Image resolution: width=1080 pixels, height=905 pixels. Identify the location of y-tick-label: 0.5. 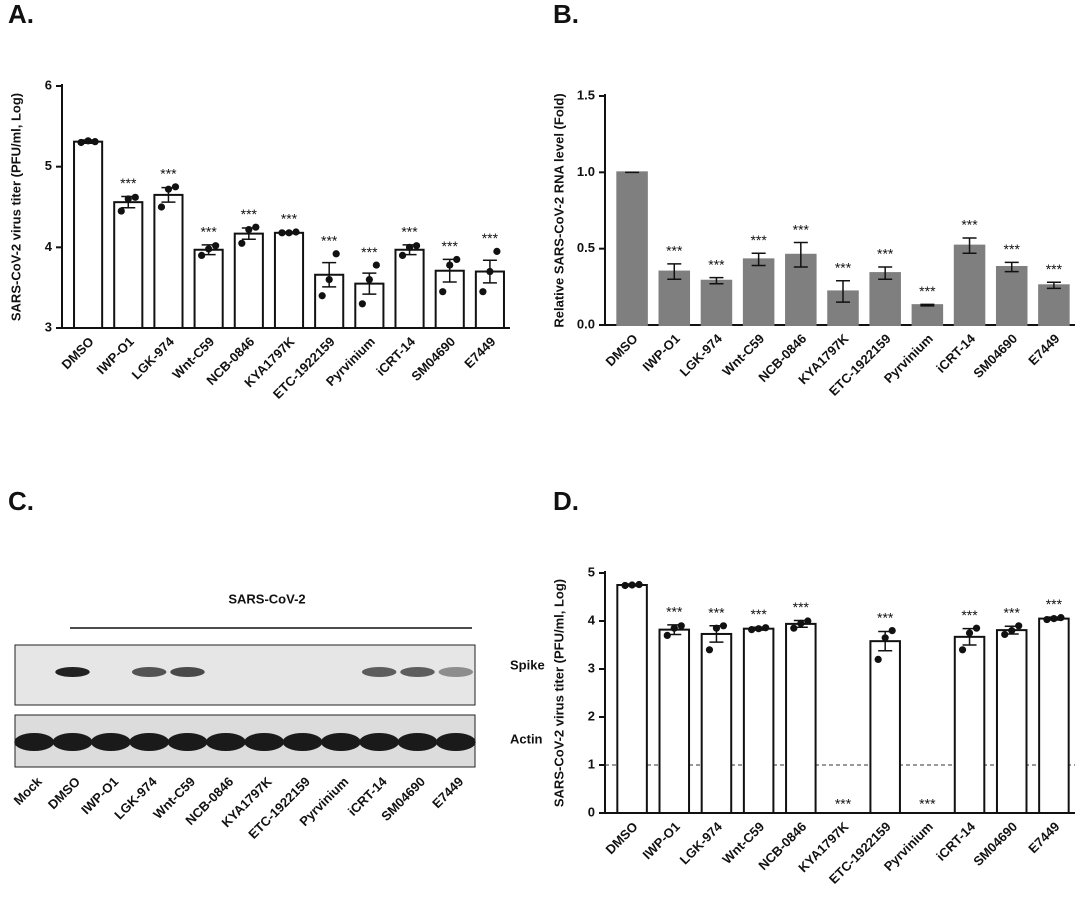
(586, 247).